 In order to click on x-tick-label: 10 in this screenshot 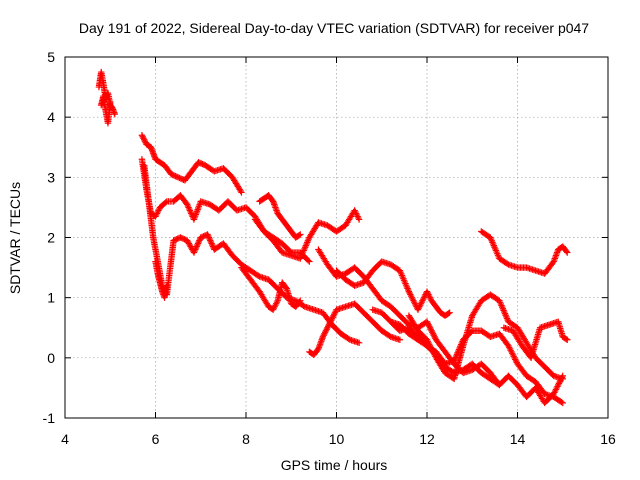, I will do `click(337, 439)`.